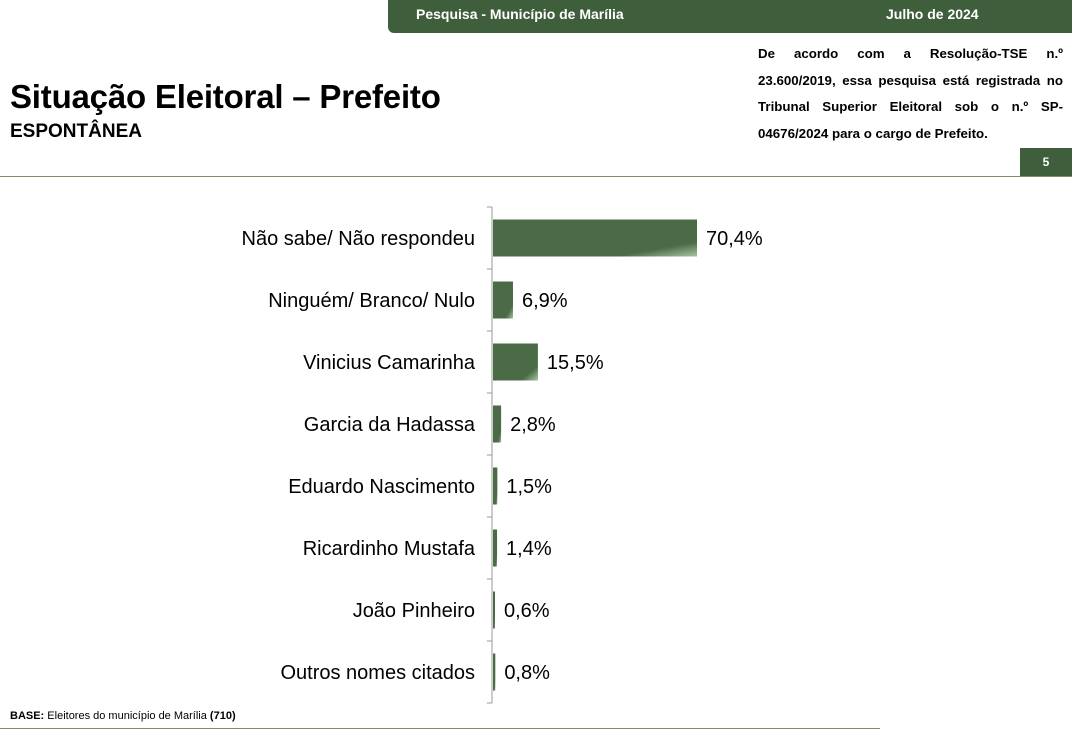 Image resolution: width=1072 pixels, height=737 pixels. What do you see at coordinates (225, 96) in the screenshot?
I see `page-title: Situação Eleitoral – Prefeito` at bounding box center [225, 96].